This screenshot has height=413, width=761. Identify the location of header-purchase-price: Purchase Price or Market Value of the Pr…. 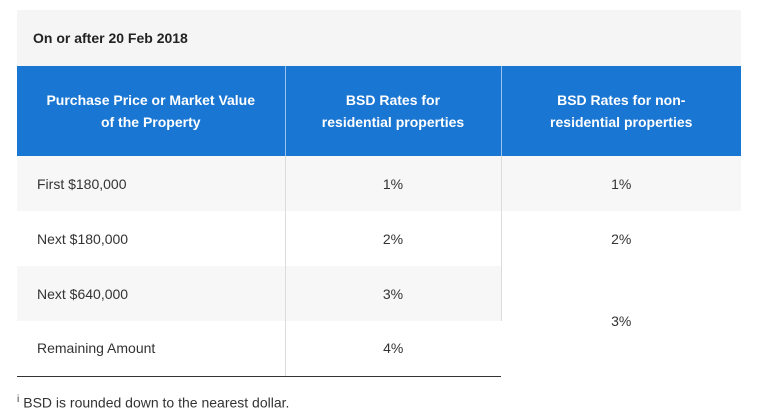
(151, 111).